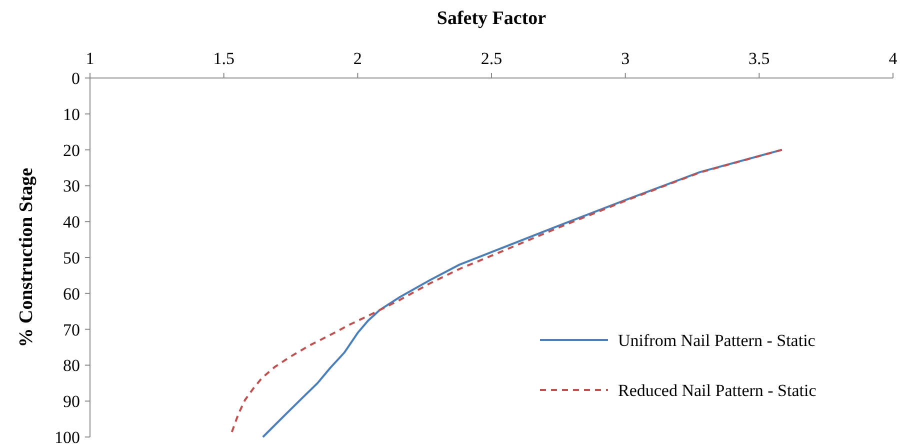  What do you see at coordinates (491, 18) in the screenshot?
I see `x-axis-title: Safety Factor` at bounding box center [491, 18].